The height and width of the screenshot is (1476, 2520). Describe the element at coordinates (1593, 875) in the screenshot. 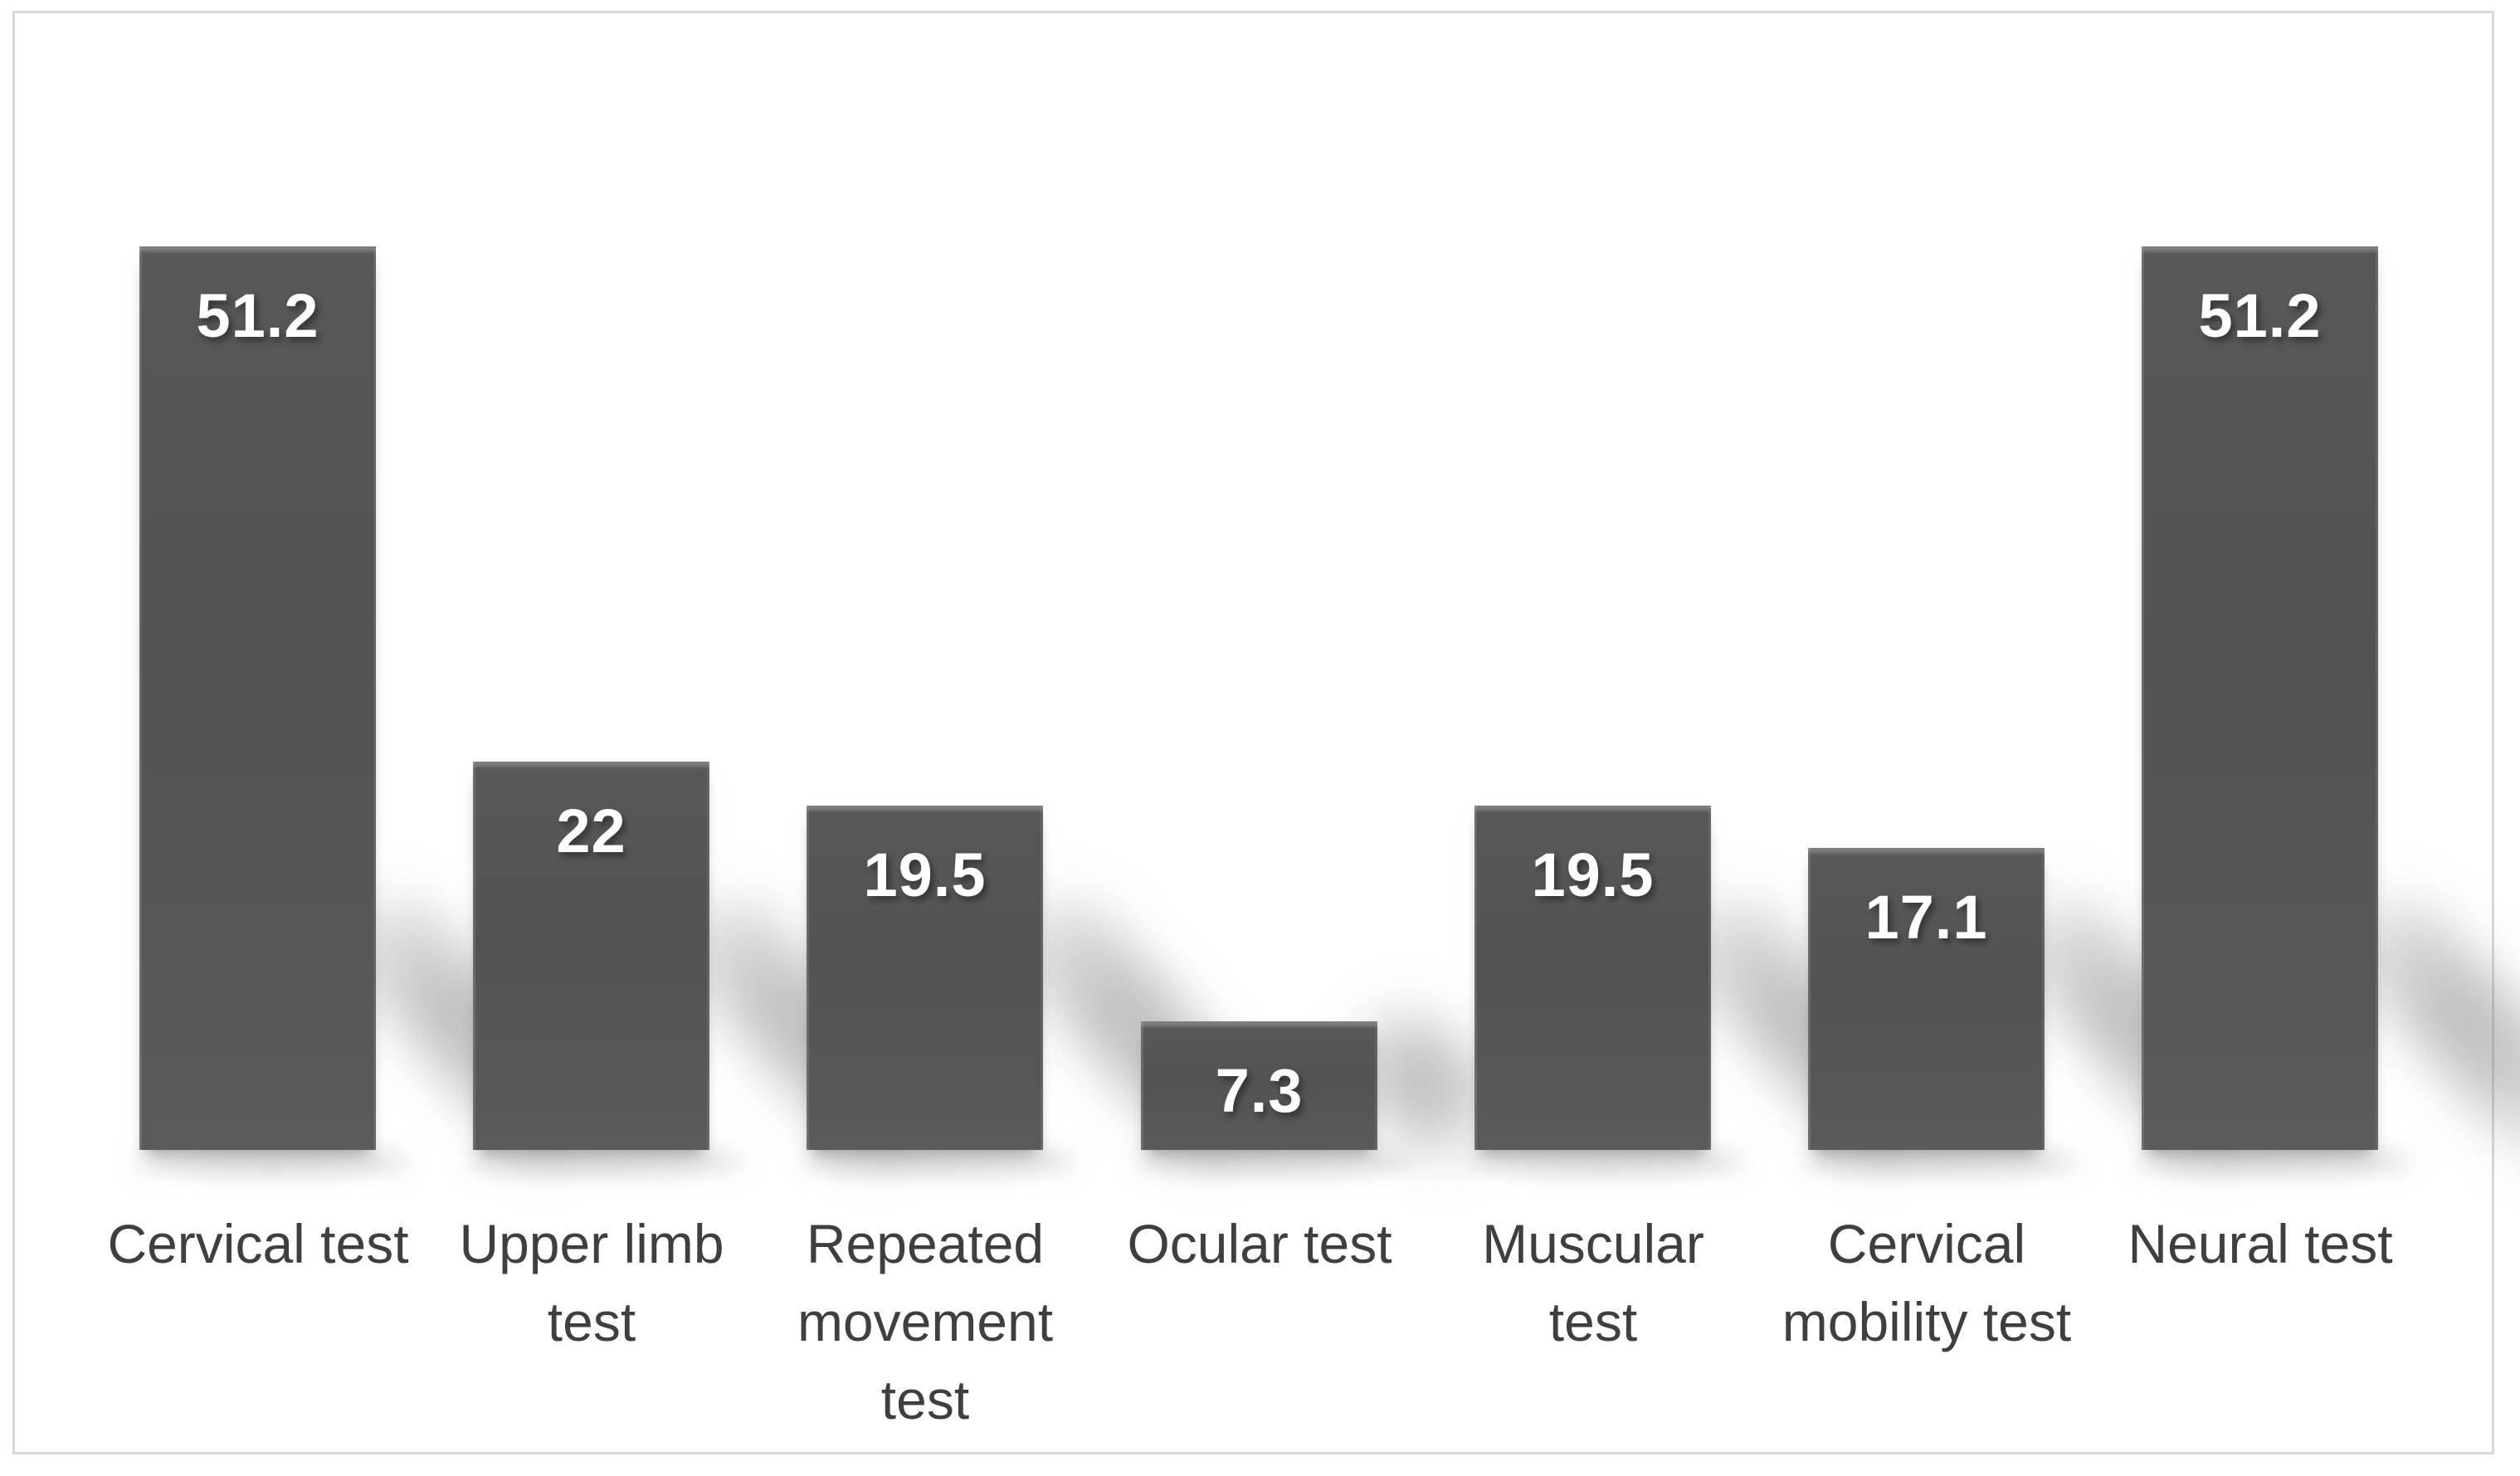

I see `value-label-muscular-test: 19.5` at that location.